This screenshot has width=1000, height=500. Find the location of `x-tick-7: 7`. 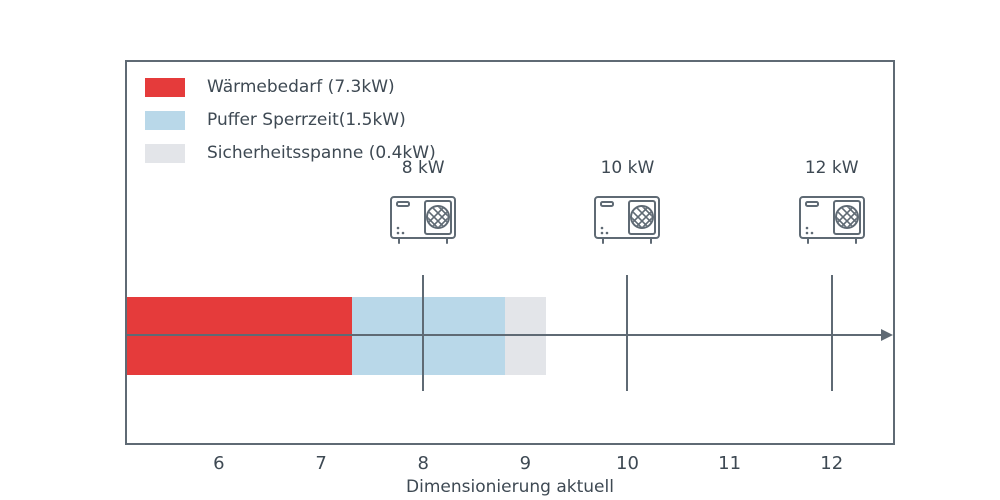

x-tick-7: 7 is located at coordinates (321, 463).